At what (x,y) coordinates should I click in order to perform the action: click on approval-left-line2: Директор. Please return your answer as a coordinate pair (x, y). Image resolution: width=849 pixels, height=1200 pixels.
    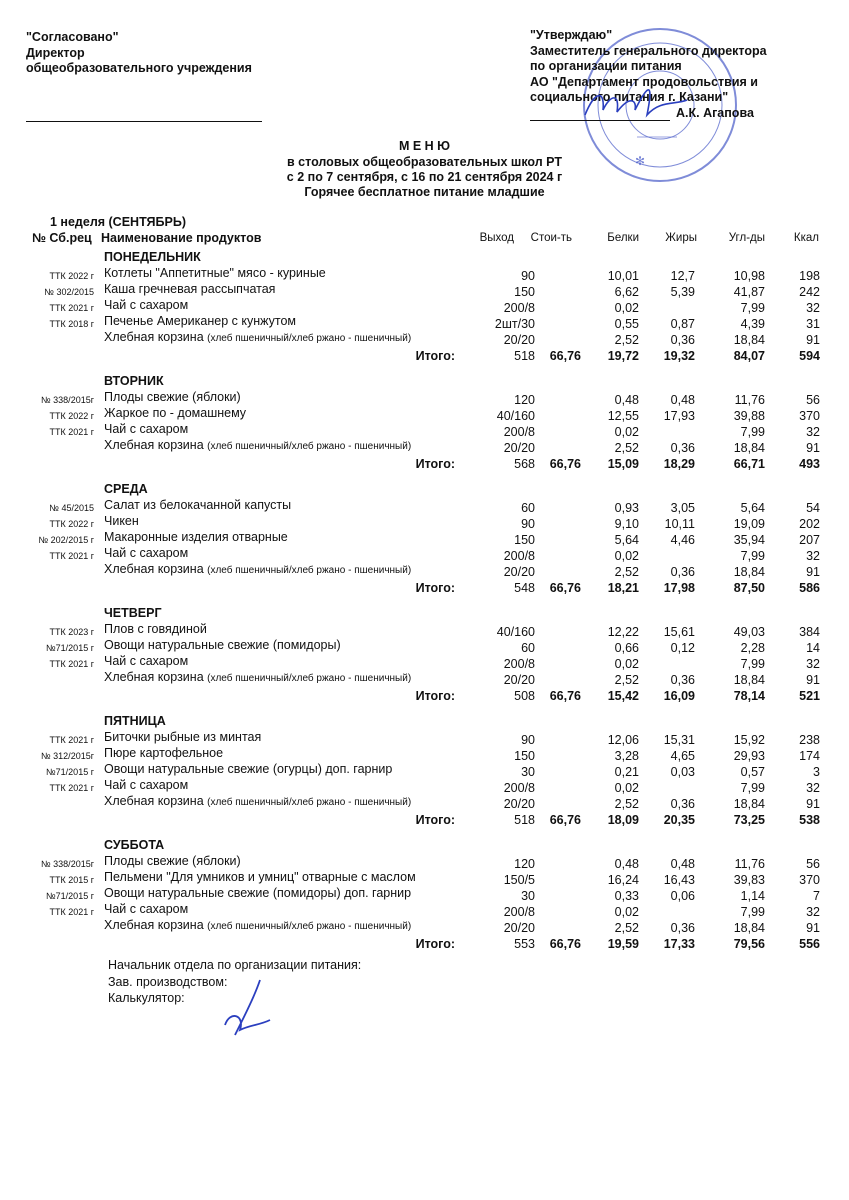
    Looking at the image, I should click on (55, 52).